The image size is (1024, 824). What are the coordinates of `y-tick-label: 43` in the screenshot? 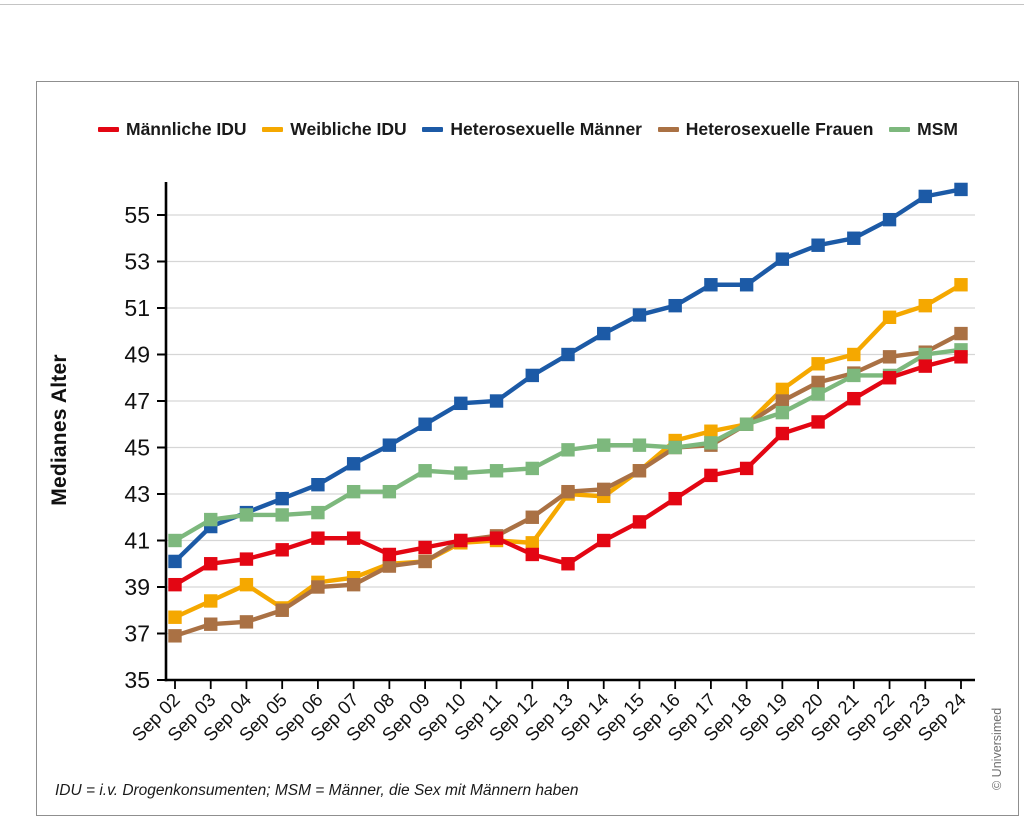 It's located at (137, 494).